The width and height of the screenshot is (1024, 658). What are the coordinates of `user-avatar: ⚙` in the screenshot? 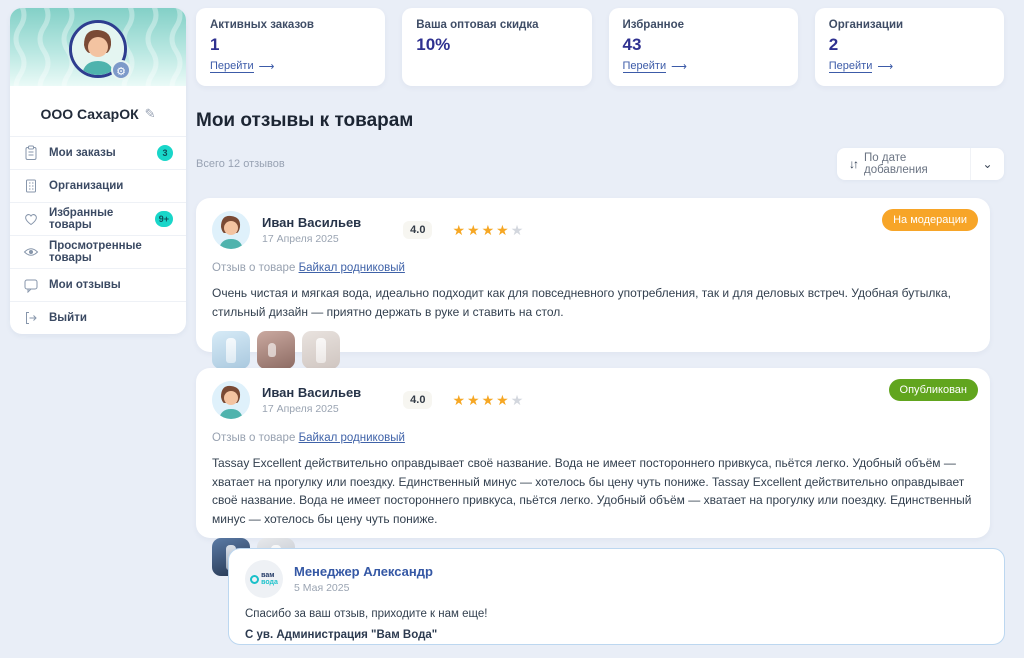 It's located at (100, 50).